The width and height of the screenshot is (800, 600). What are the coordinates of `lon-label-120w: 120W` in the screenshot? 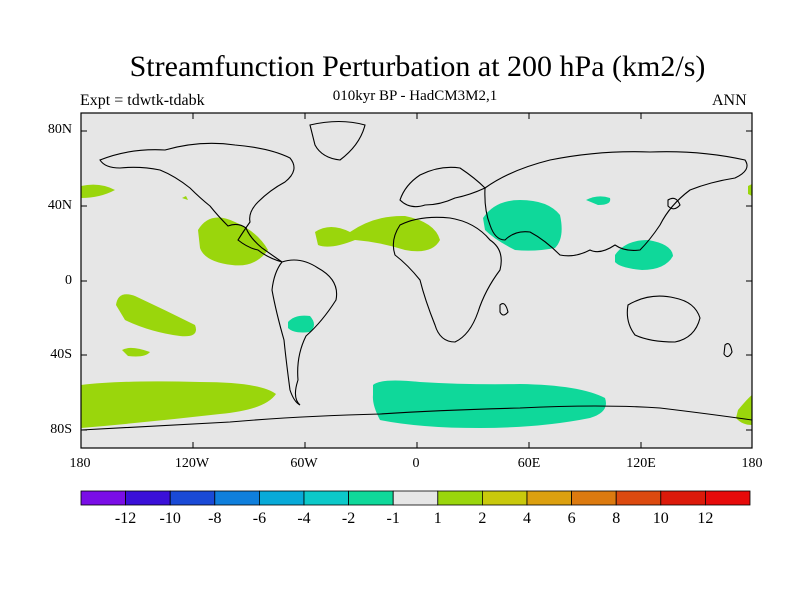 It's located at (192, 463).